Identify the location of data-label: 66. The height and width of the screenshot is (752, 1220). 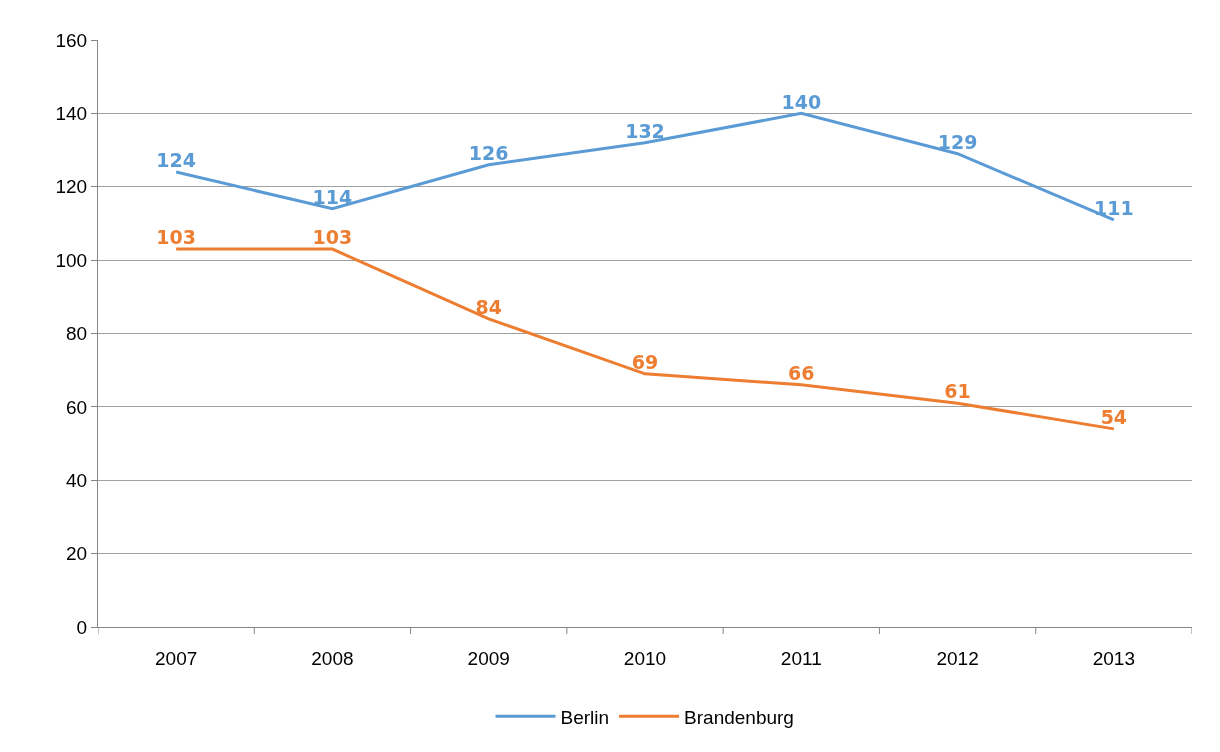
(801, 373).